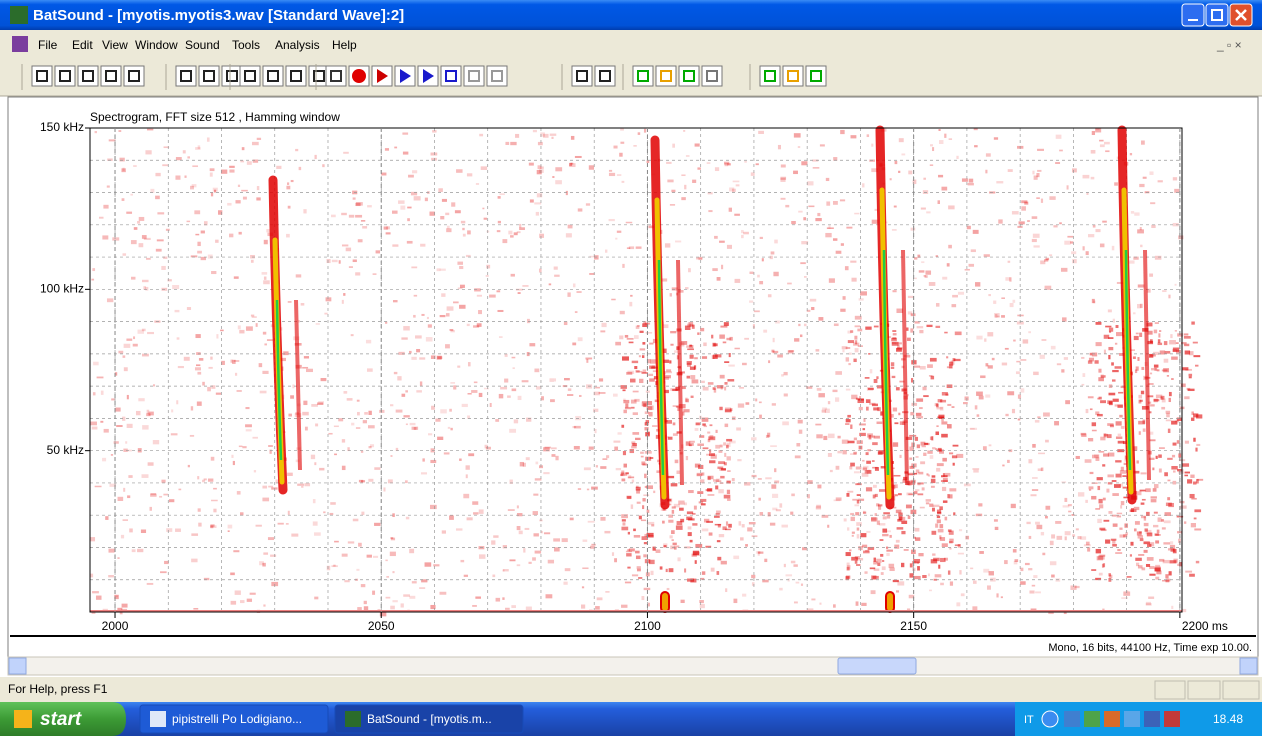 This screenshot has width=1262, height=736. Describe the element at coordinates (1050, 719) in the screenshot. I see `tray-expand` at that location.